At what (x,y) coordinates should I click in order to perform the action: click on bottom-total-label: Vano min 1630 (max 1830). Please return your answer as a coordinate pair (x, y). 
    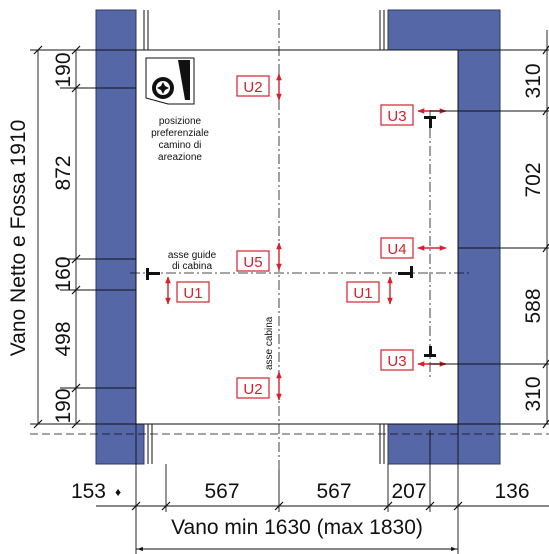
    Looking at the image, I should click on (297, 527).